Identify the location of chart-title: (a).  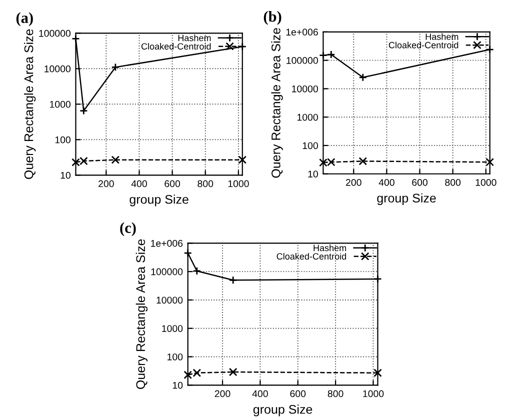
(24, 19).